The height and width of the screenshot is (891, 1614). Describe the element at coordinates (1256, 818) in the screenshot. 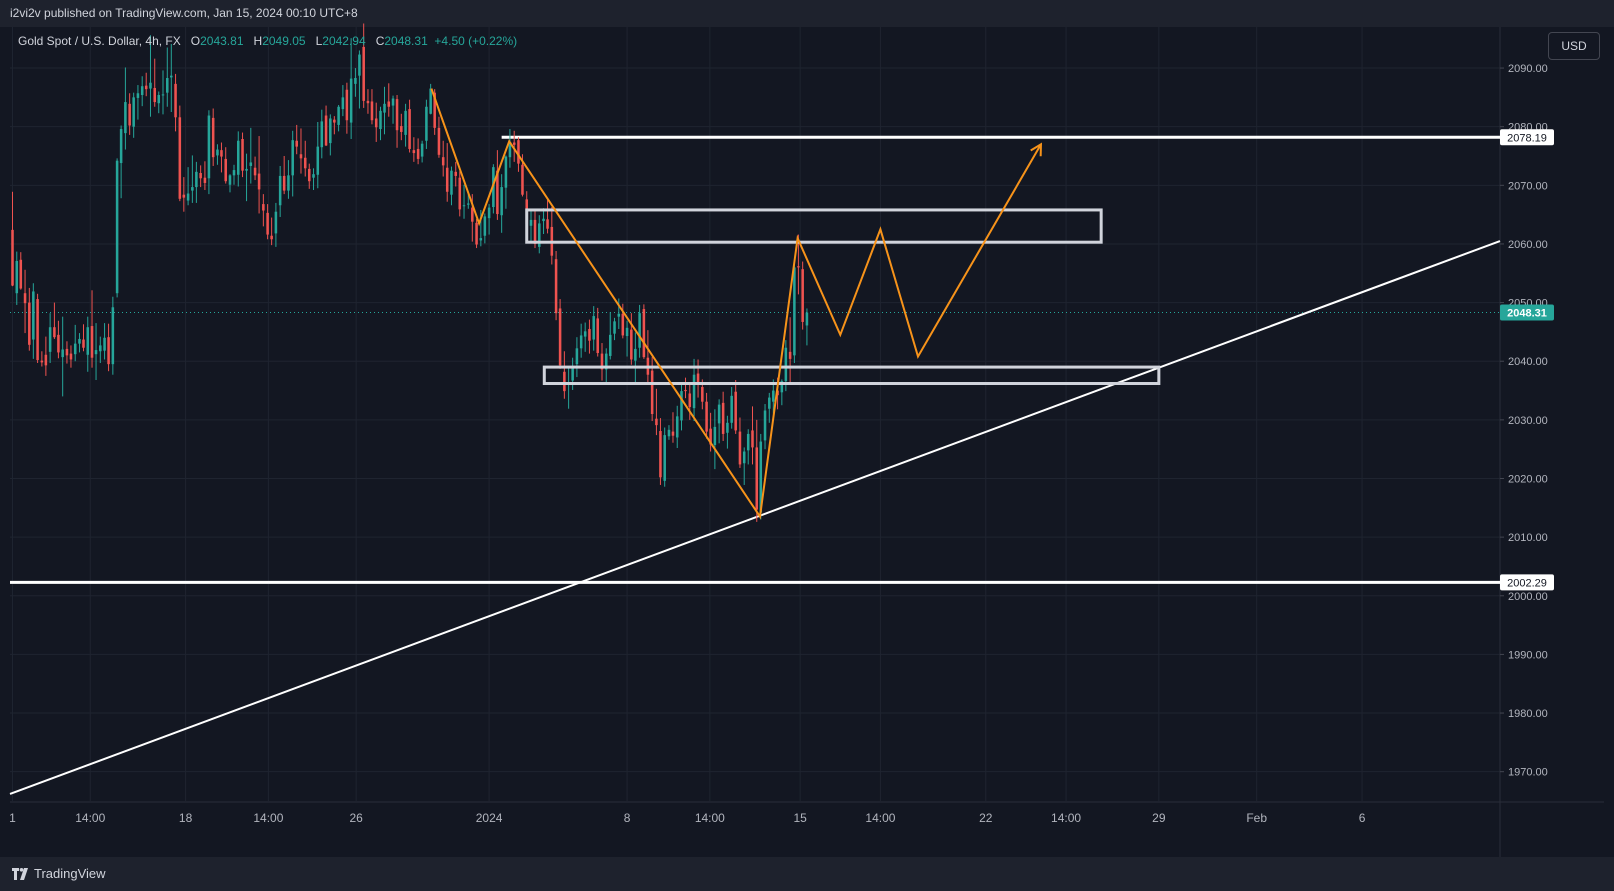

I see `time-tick-label: Feb` at that location.